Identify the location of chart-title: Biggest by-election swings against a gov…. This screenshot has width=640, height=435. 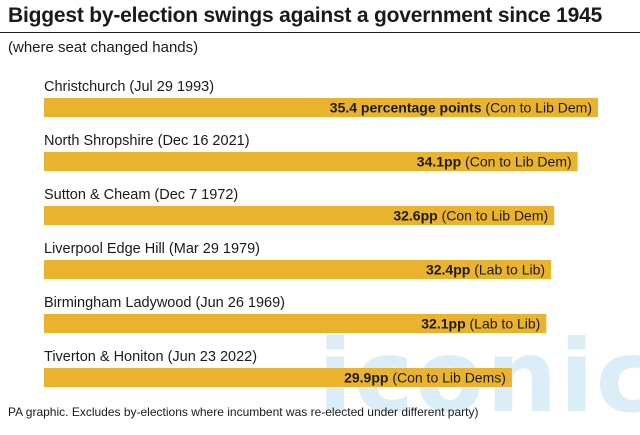
(305, 15).